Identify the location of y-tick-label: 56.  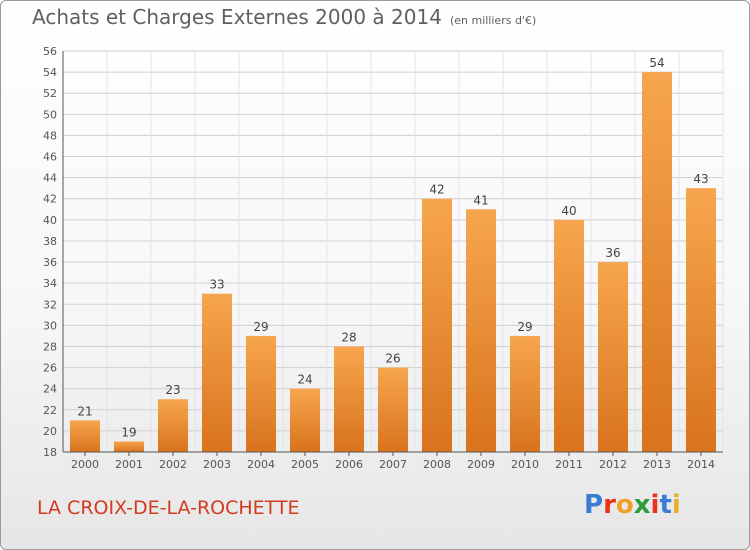
(50, 51).